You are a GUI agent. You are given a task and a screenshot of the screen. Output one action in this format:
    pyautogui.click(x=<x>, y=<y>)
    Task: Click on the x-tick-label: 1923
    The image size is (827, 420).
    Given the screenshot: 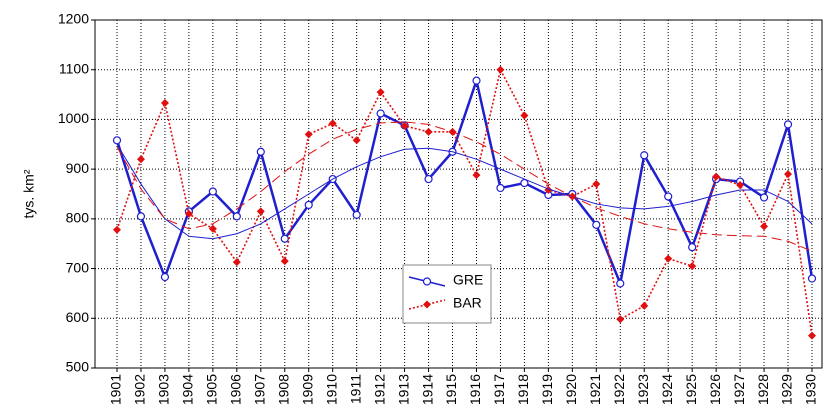 What is the action you would take?
    pyautogui.click(x=643, y=389)
    